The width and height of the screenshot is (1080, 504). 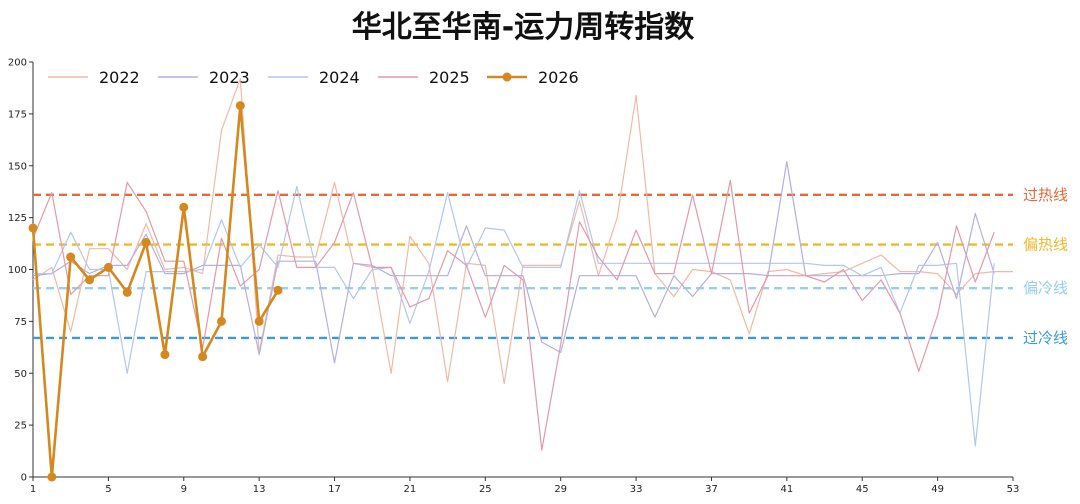 I want to click on y-tick-label: 100, so click(x=17, y=270).